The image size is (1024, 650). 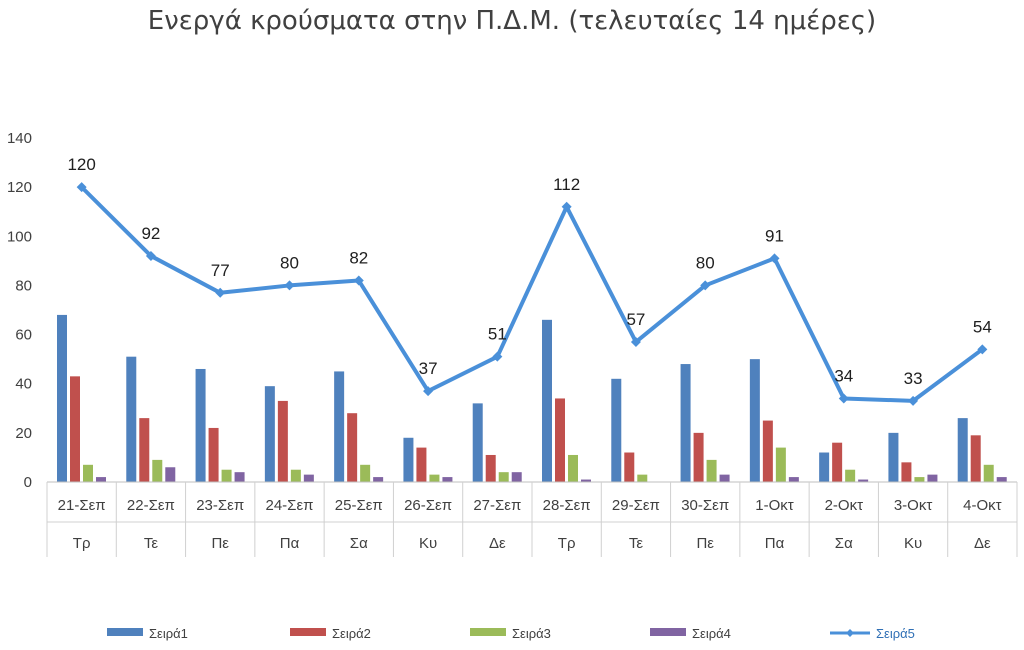 I want to click on bar-Σειρά3-21-Σεπ, so click(x=88, y=473).